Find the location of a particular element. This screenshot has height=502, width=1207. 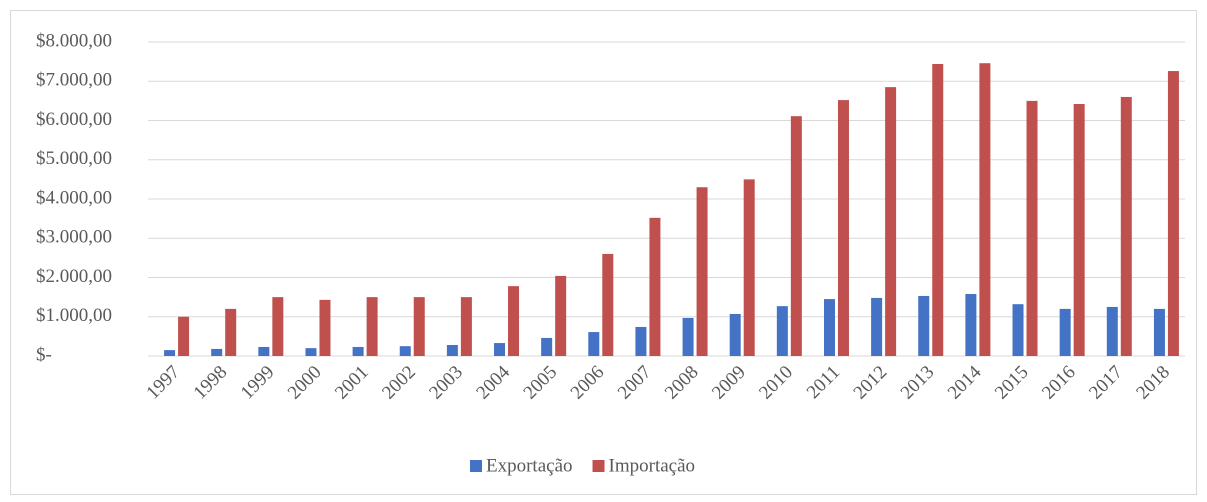

y-tick-label: $2.000,00 is located at coordinates (74, 276).